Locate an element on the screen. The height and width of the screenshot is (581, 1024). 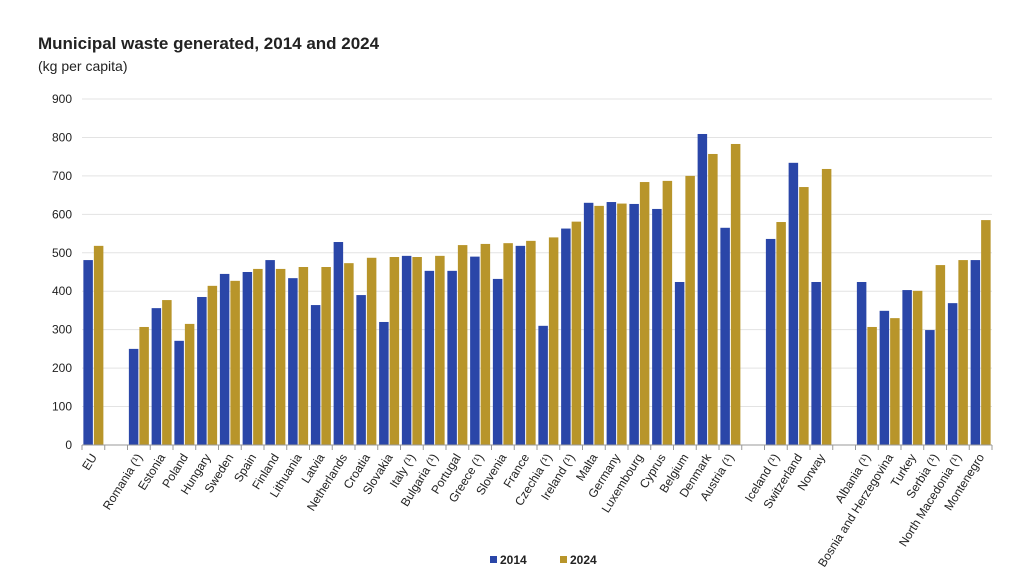
y-tick-label: 0 is located at coordinates (68, 445).